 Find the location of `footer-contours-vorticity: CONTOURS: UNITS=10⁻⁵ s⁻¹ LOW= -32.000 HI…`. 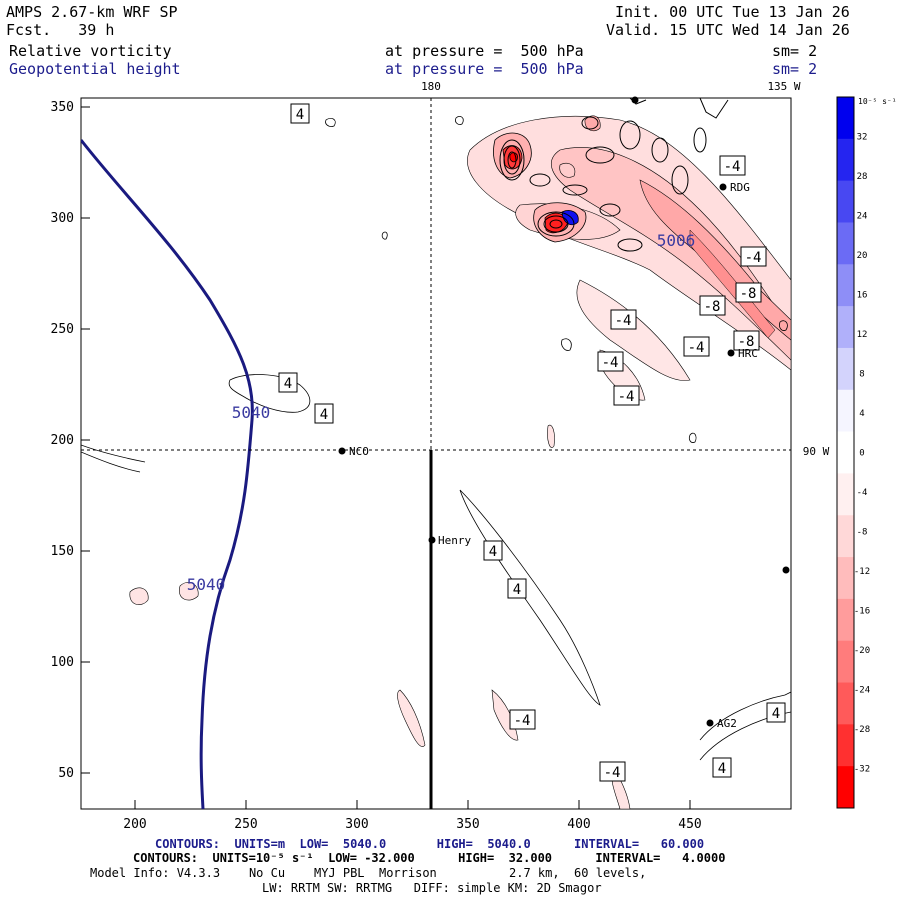

footer-contours-vorticity: CONTOURS: UNITS=10⁻⁵ s⁻¹ LOW= -32.000 HI… is located at coordinates (429, 858).